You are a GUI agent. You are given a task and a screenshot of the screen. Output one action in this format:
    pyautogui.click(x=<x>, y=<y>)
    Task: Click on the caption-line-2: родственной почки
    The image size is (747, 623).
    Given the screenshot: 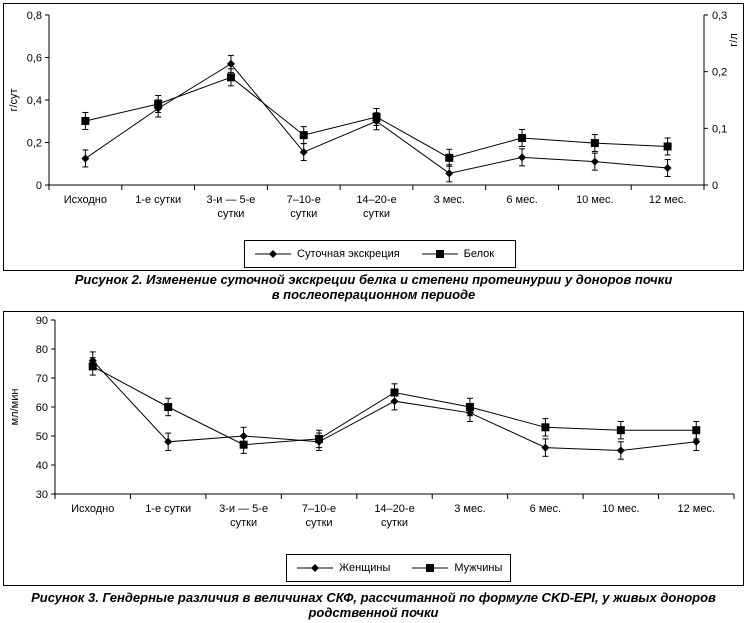 What is the action you would take?
    pyautogui.click(x=373, y=612)
    